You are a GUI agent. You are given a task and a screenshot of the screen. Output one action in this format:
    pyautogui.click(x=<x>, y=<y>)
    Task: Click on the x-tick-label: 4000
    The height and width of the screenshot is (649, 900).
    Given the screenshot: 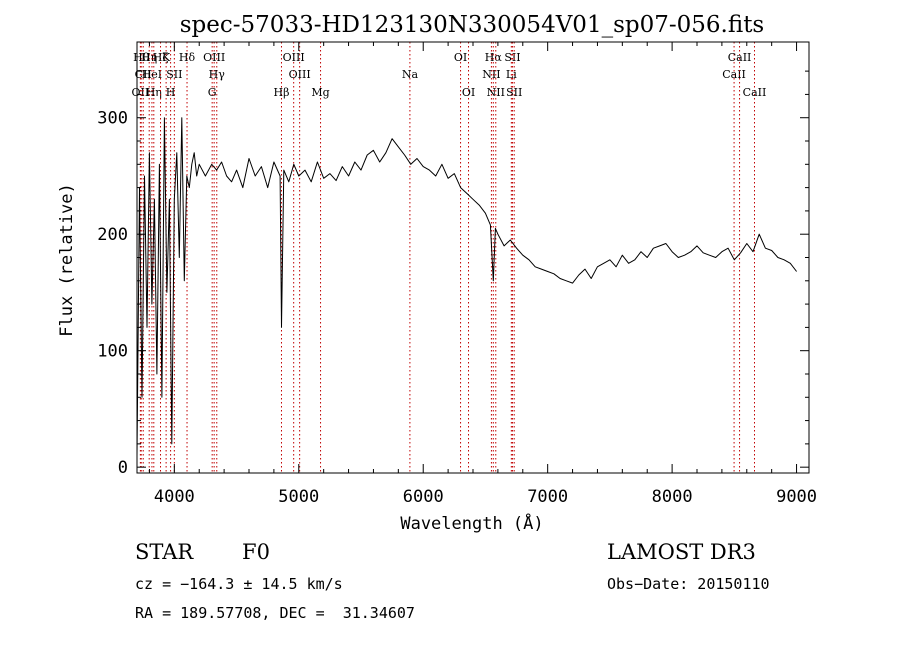 What is the action you would take?
    pyautogui.click(x=174, y=497)
    